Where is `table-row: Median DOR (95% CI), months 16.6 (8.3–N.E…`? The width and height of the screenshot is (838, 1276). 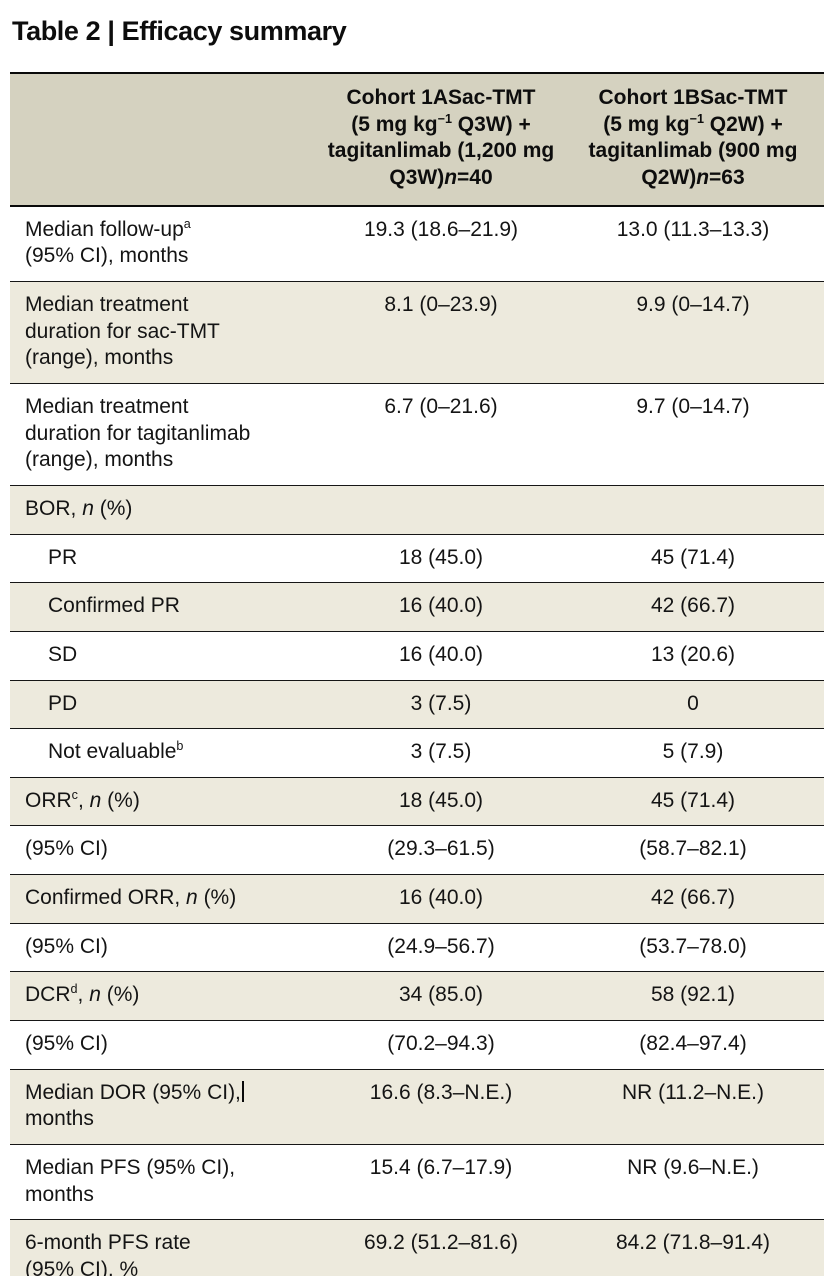 table-row: Median DOR (95% CI), months 16.6 (8.3–N.E… is located at coordinates (417, 1106).